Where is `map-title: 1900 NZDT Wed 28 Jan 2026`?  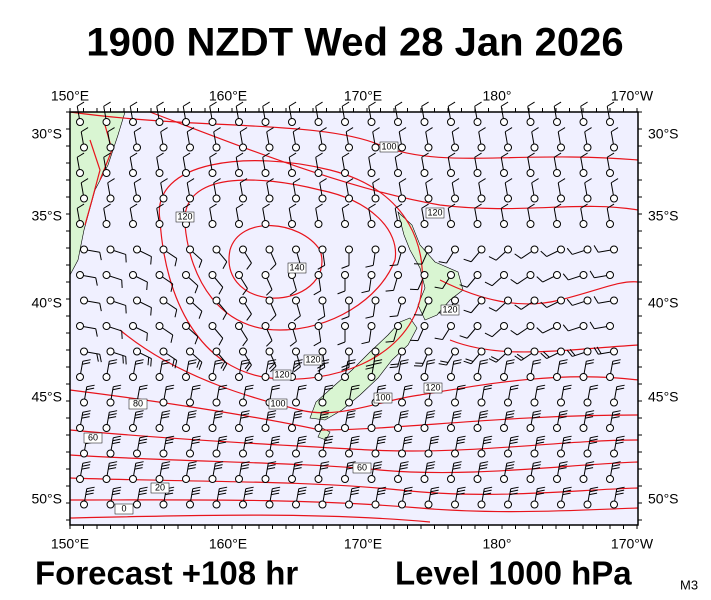 map-title: 1900 NZDT Wed 28 Jan 2026 is located at coordinates (354, 43).